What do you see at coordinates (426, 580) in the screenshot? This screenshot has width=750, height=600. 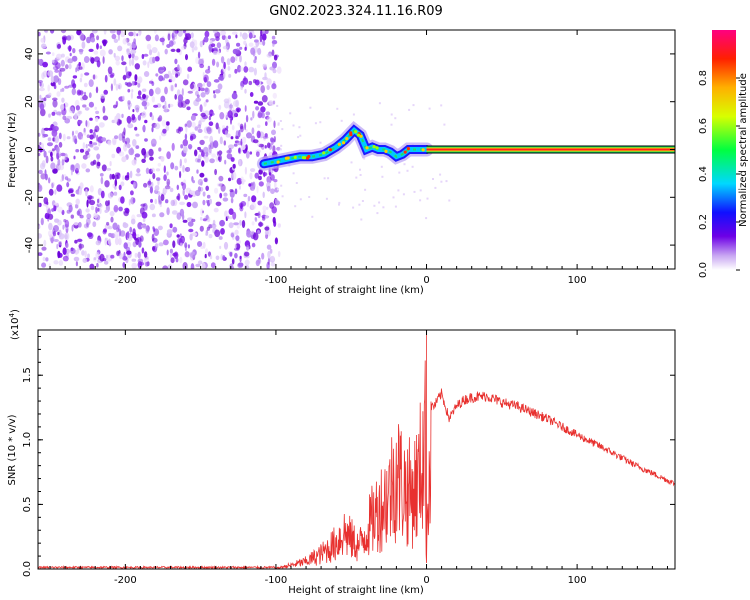 I see `x-tick-label: 0` at bounding box center [426, 580].